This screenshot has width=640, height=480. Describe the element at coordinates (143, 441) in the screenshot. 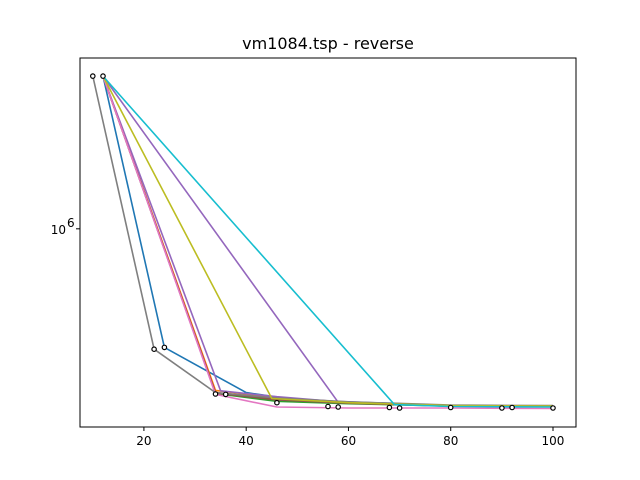

I see `x-tick-label: 20` at that location.